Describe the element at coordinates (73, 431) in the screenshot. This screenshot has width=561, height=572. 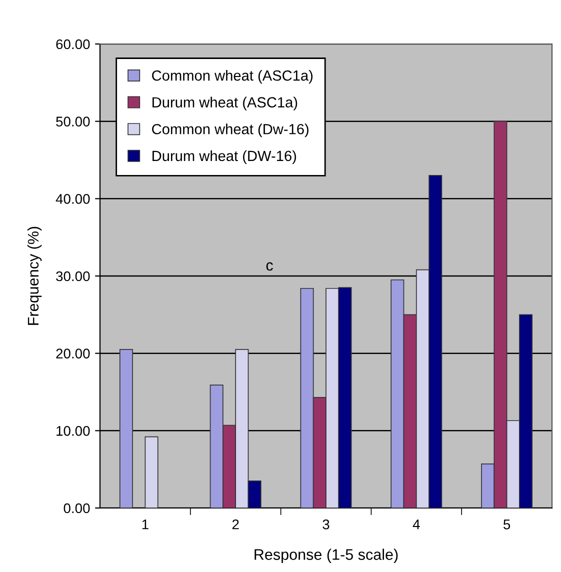
I see `y-tick-label: 10.00` at that location.